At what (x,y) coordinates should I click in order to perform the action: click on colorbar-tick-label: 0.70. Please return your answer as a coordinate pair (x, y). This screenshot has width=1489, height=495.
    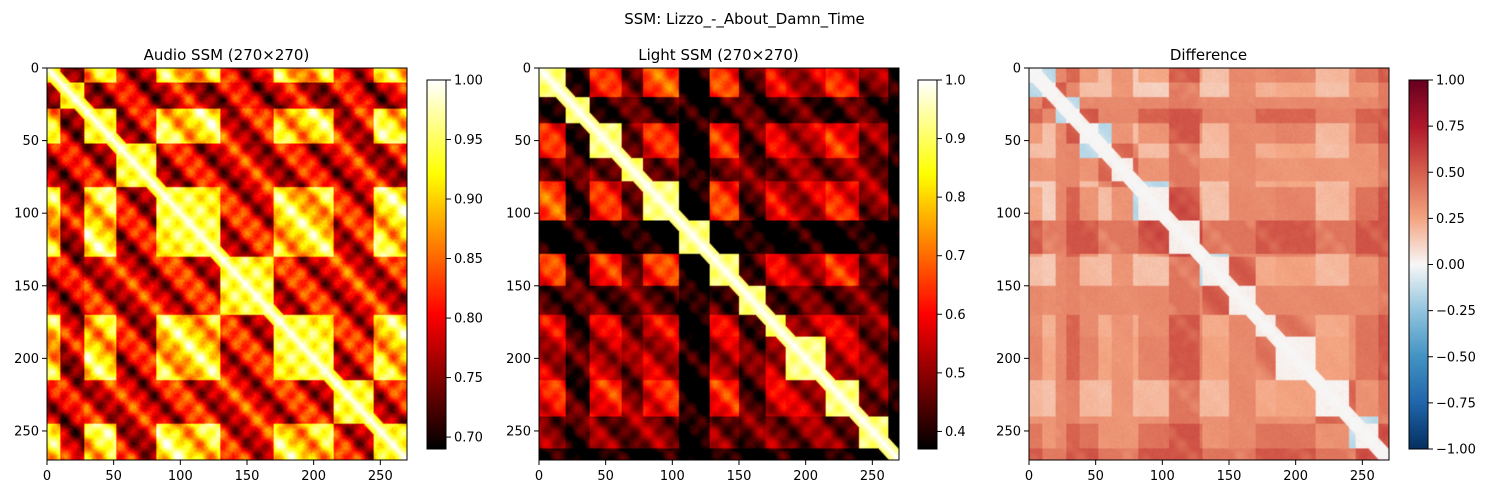
    Looking at the image, I should click on (468, 438).